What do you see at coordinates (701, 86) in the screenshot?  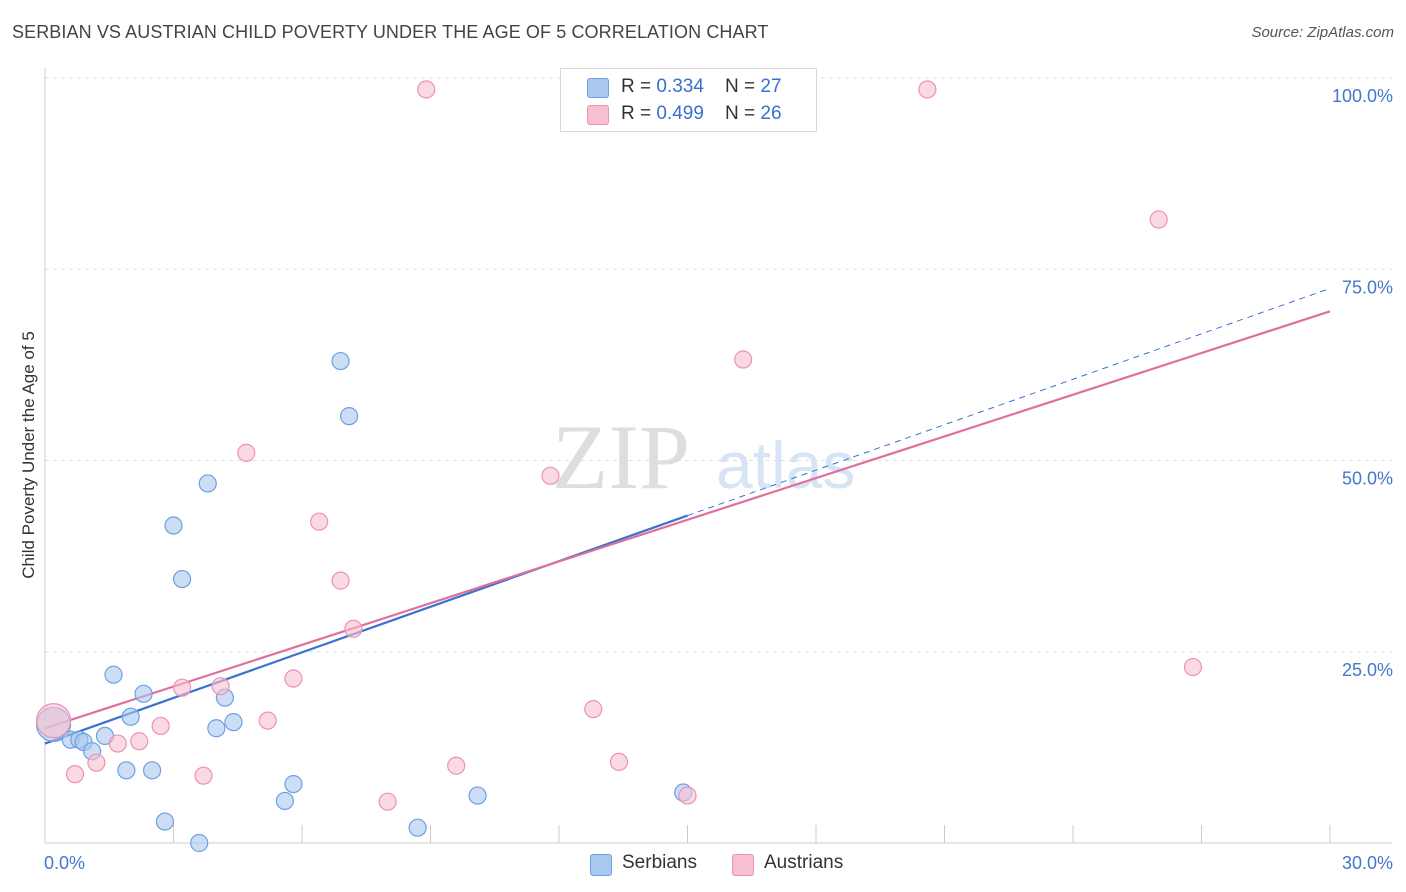 I see `serbians-stats: R = 0.334 N = 27` at bounding box center [701, 86].